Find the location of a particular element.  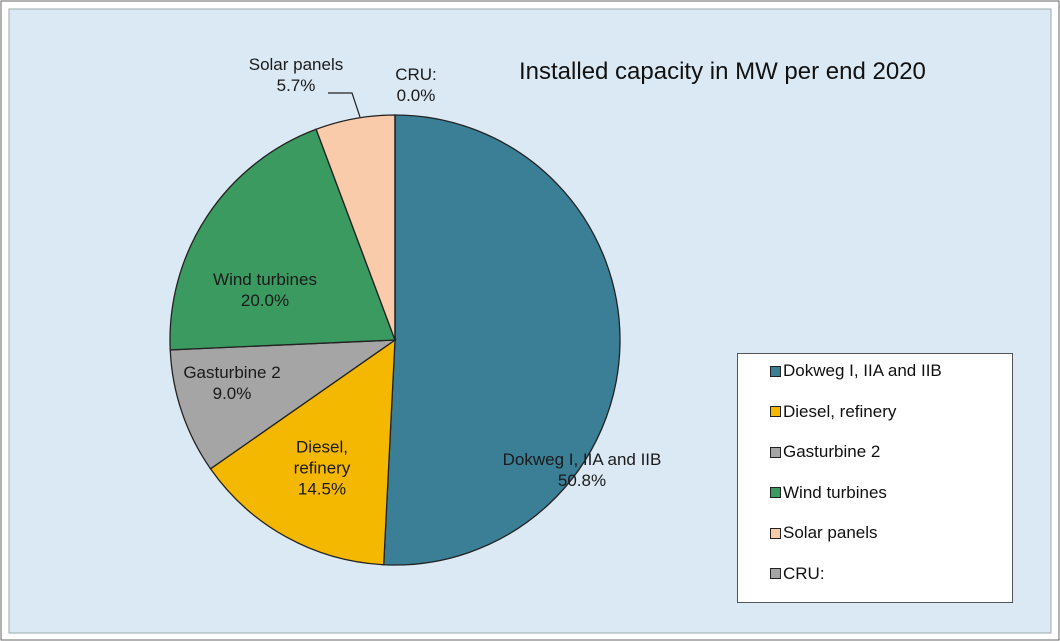

legend-label: Solar panels is located at coordinates (830, 532).